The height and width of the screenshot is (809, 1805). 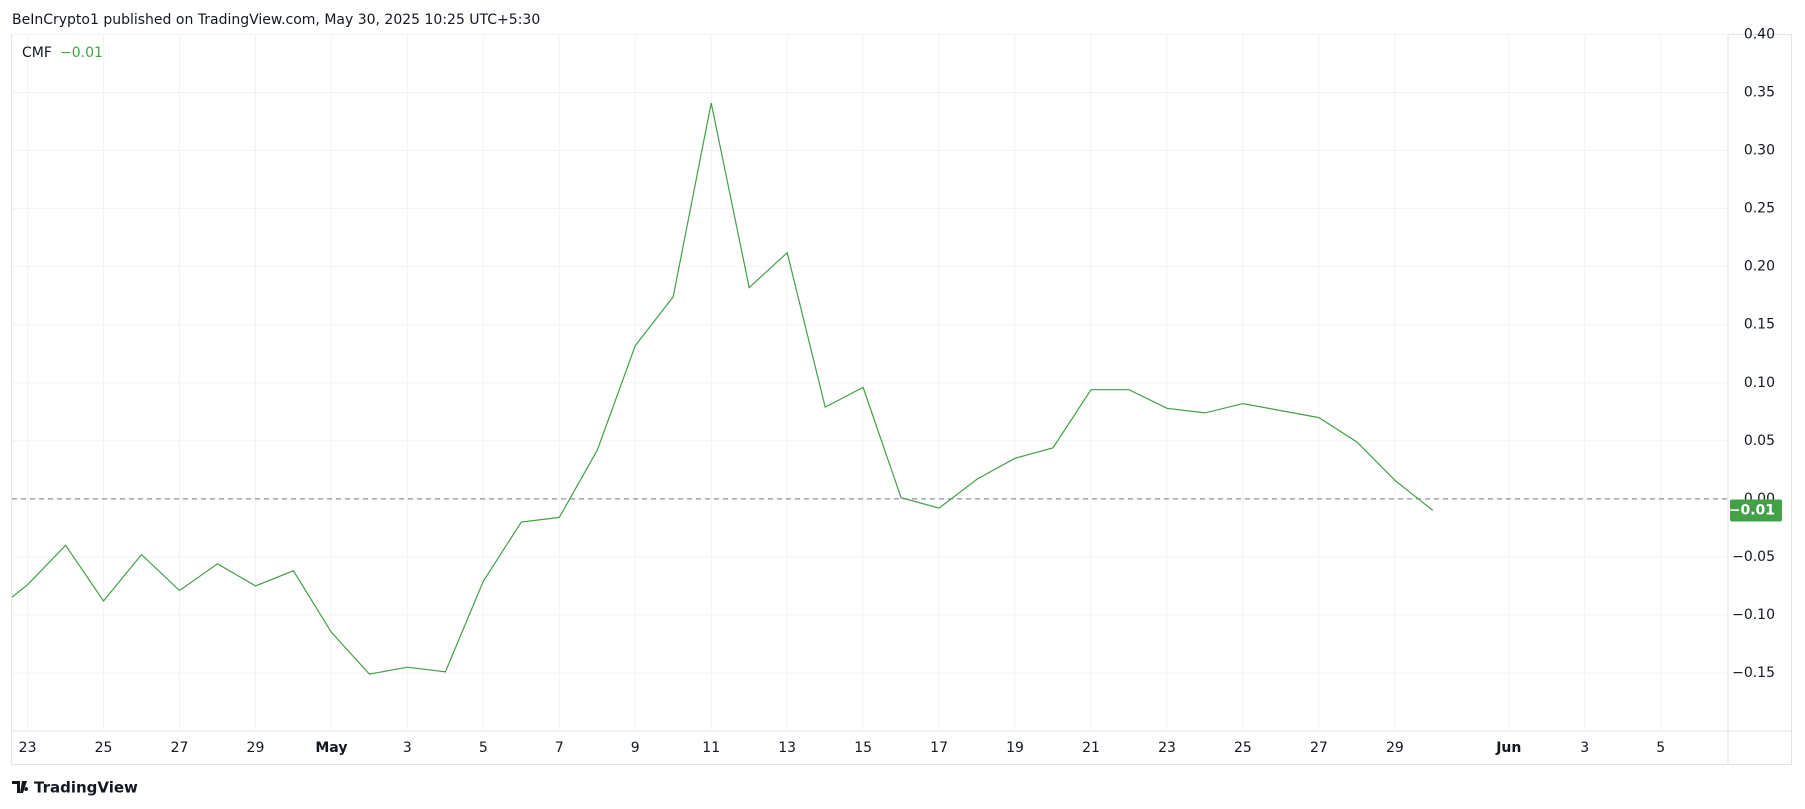 I want to click on y-tick-label: 0.05, so click(x=1759, y=441).